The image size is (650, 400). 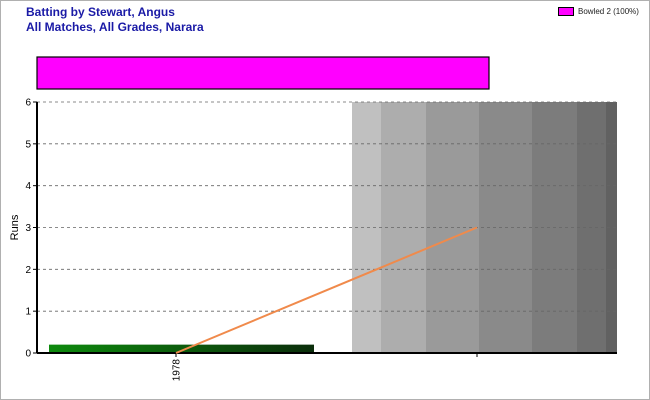 What do you see at coordinates (28, 312) in the screenshot?
I see `y-tick-label: 1` at bounding box center [28, 312].